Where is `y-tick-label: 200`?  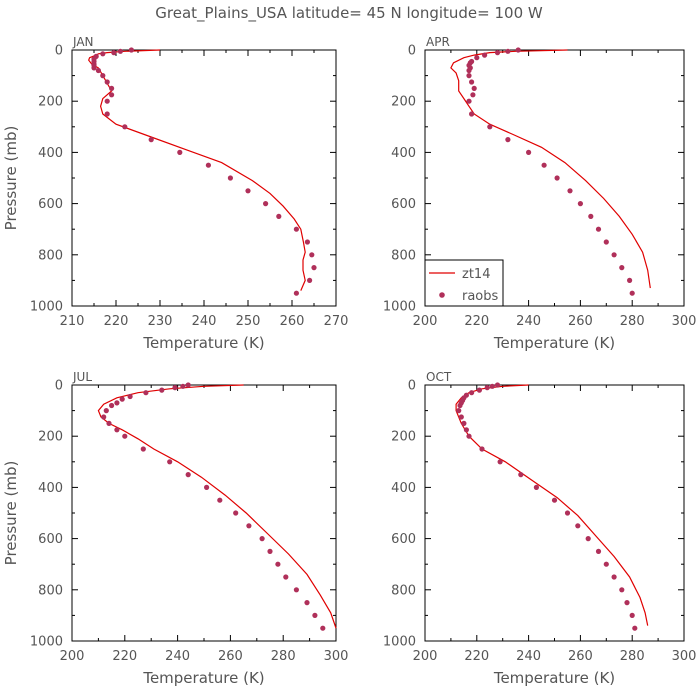 y-tick-label: 200 is located at coordinates (50, 102).